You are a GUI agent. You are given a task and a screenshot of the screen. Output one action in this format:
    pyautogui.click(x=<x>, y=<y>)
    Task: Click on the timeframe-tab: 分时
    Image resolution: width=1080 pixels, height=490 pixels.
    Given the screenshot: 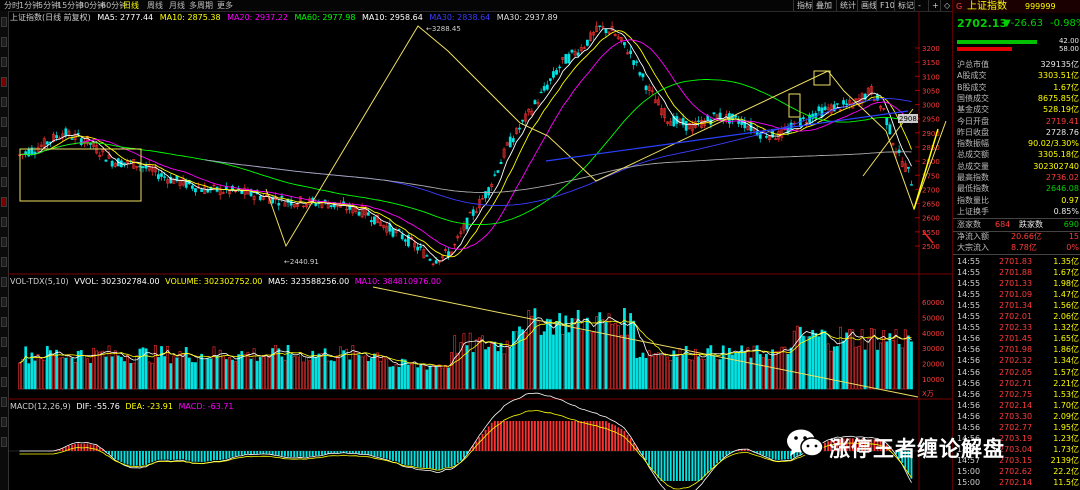 What is the action you would take?
    pyautogui.click(x=12, y=5)
    